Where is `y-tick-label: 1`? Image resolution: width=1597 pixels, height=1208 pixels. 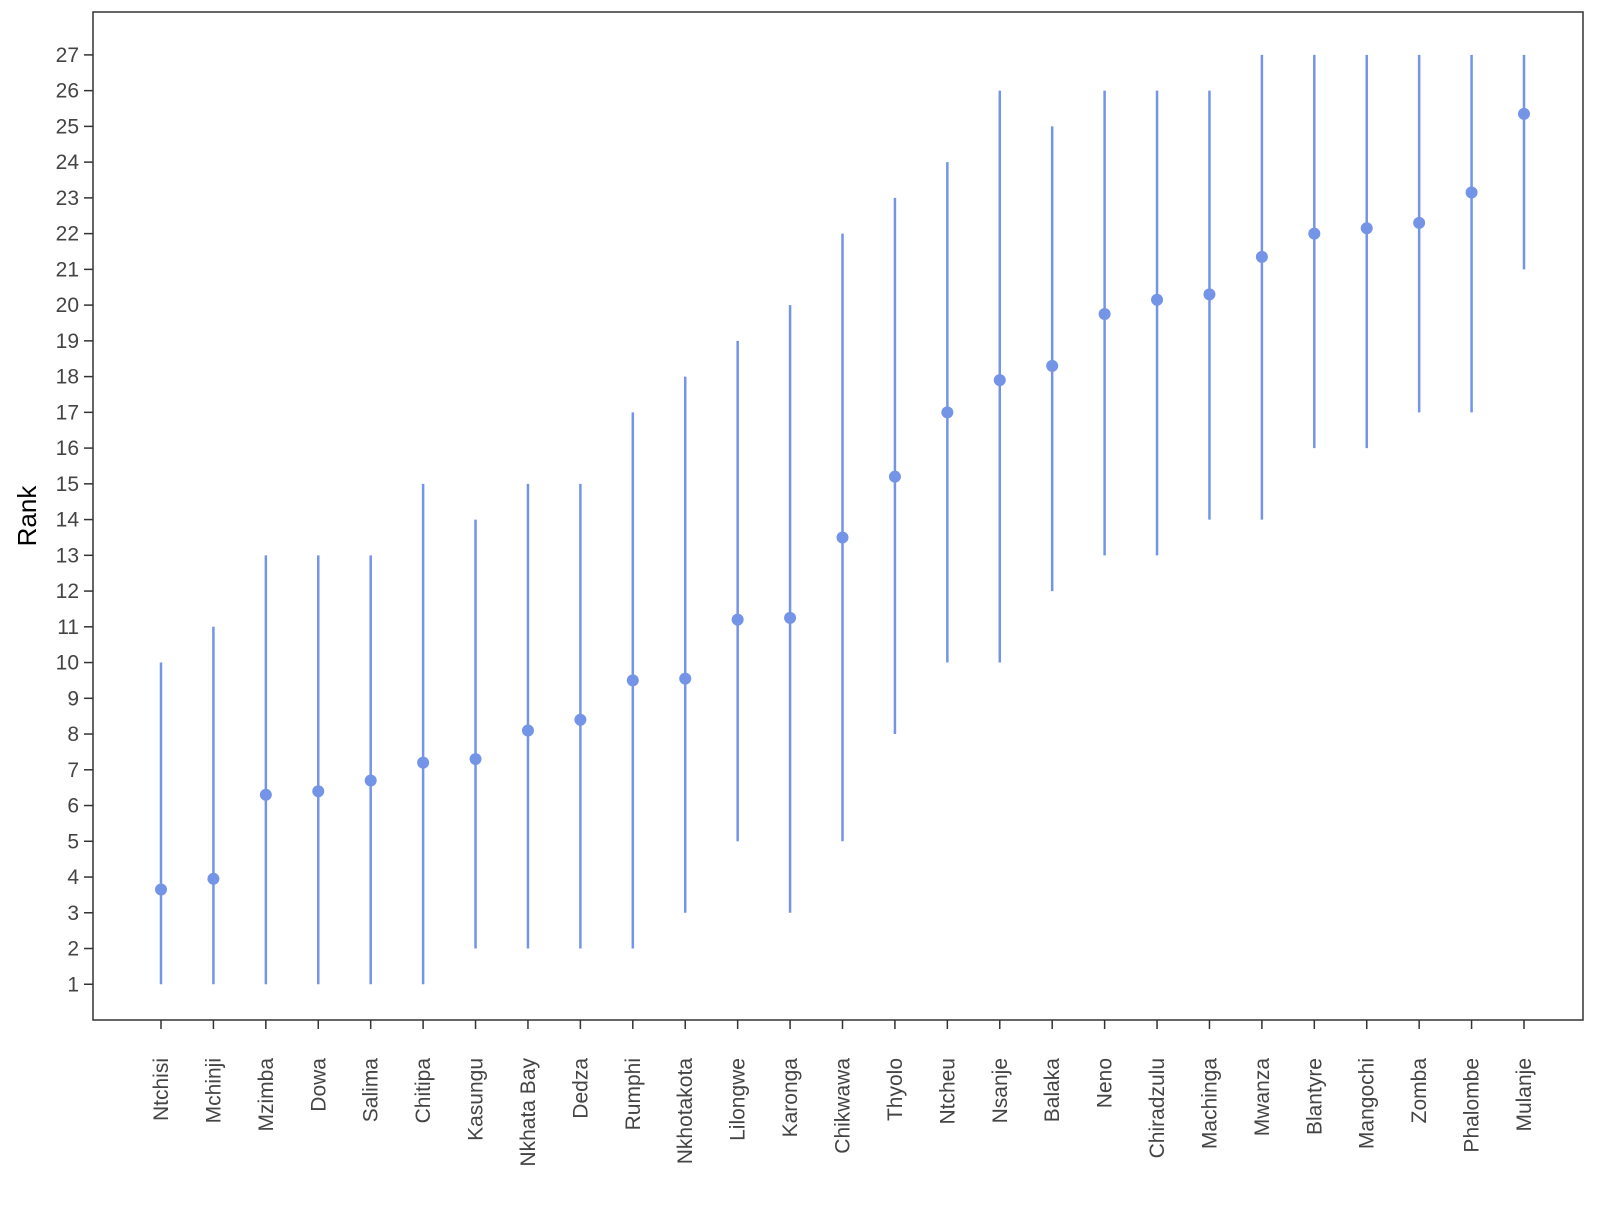 y-tick-label: 1 is located at coordinates (73, 984).